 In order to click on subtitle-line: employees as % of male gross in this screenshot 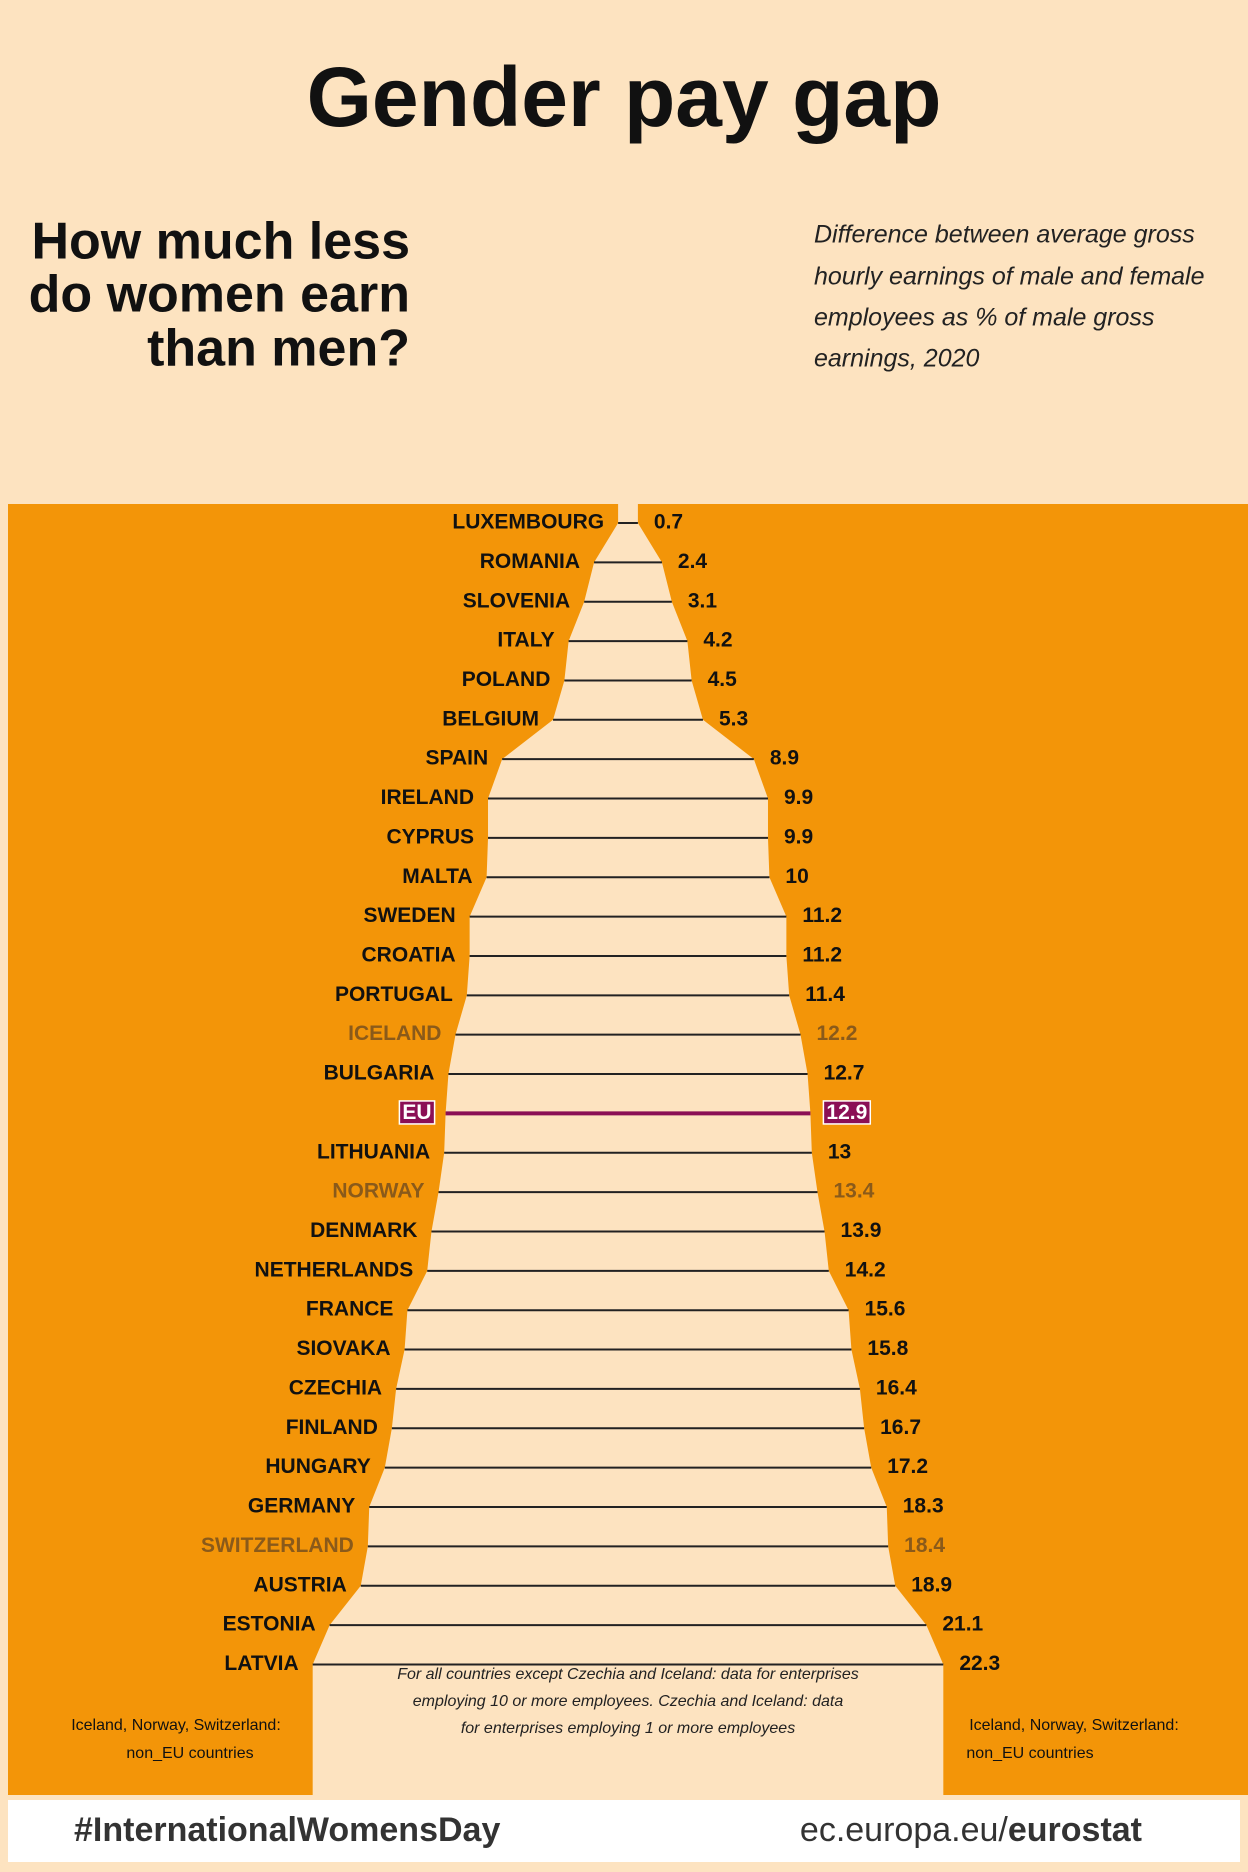, I will do `click(984, 318)`.